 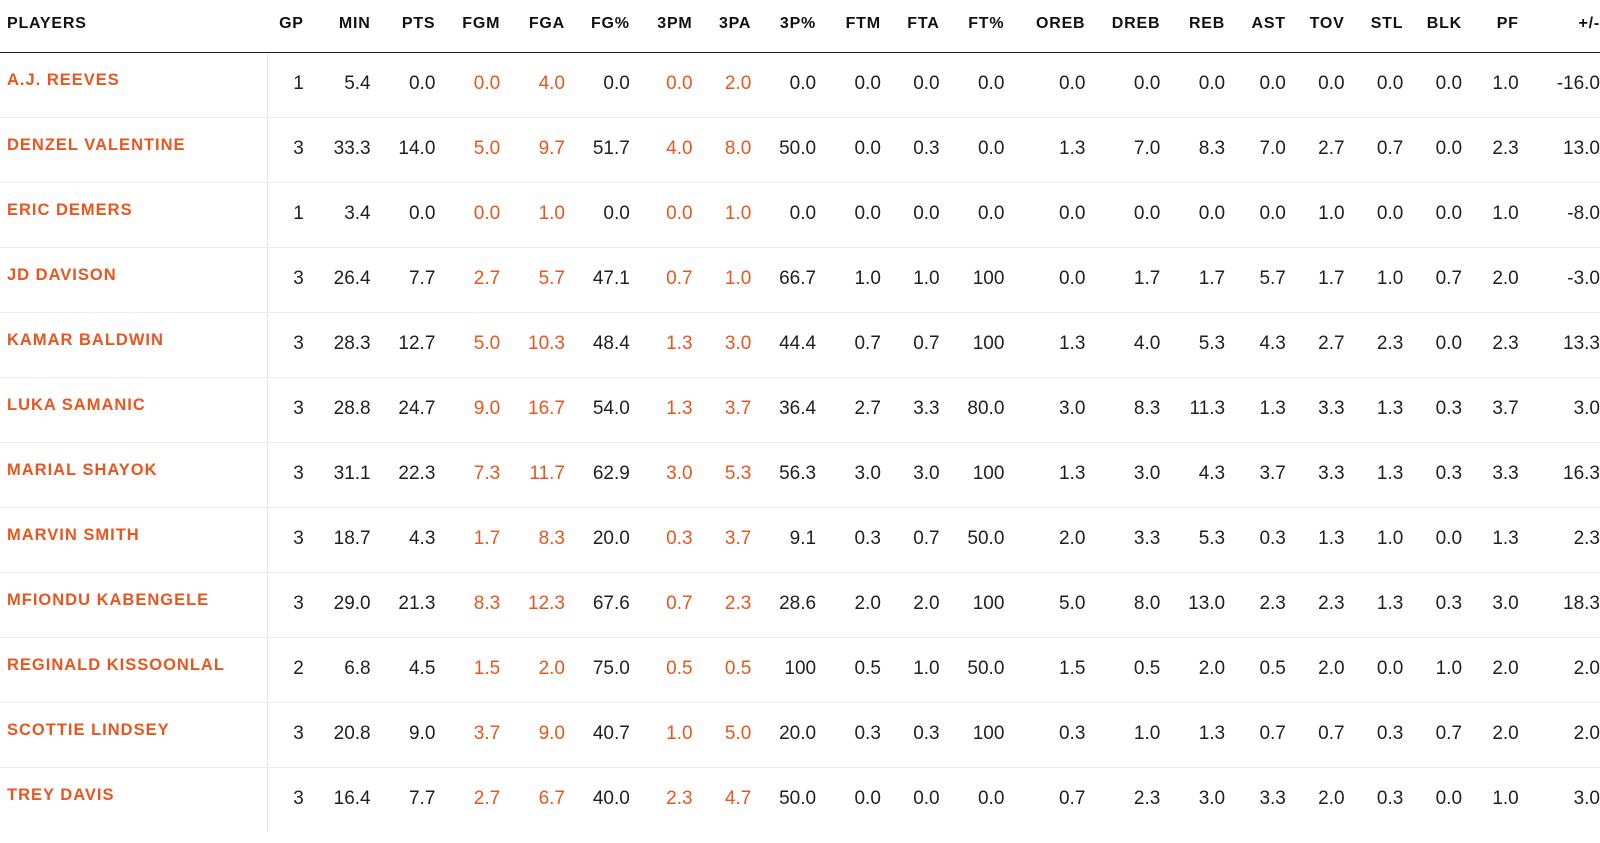 What do you see at coordinates (532, 410) in the screenshot?
I see `stat-cell-fga: 16.7` at bounding box center [532, 410].